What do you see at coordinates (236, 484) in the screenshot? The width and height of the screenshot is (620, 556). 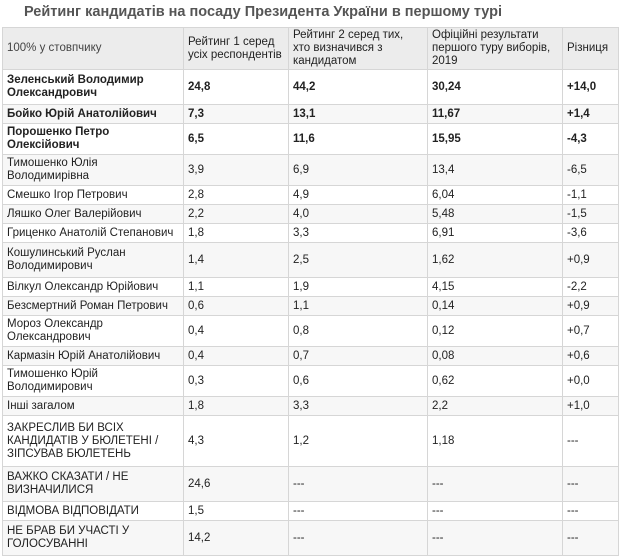 I see `rating1-value: 24,6` at bounding box center [236, 484].